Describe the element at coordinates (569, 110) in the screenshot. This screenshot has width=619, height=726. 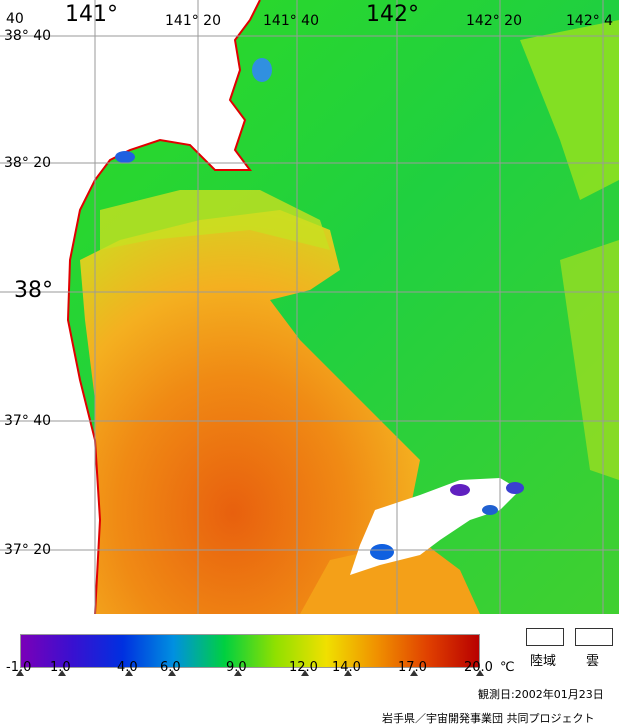
I see `warm-patch-northeast` at that location.